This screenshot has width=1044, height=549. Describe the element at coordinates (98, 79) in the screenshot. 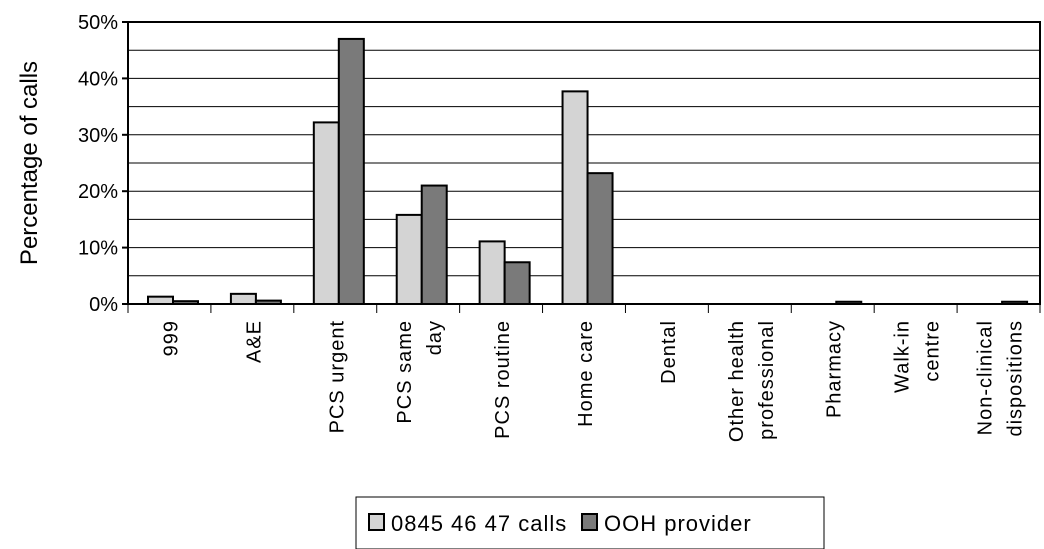

I see `y-tick-label: 40%` at that location.